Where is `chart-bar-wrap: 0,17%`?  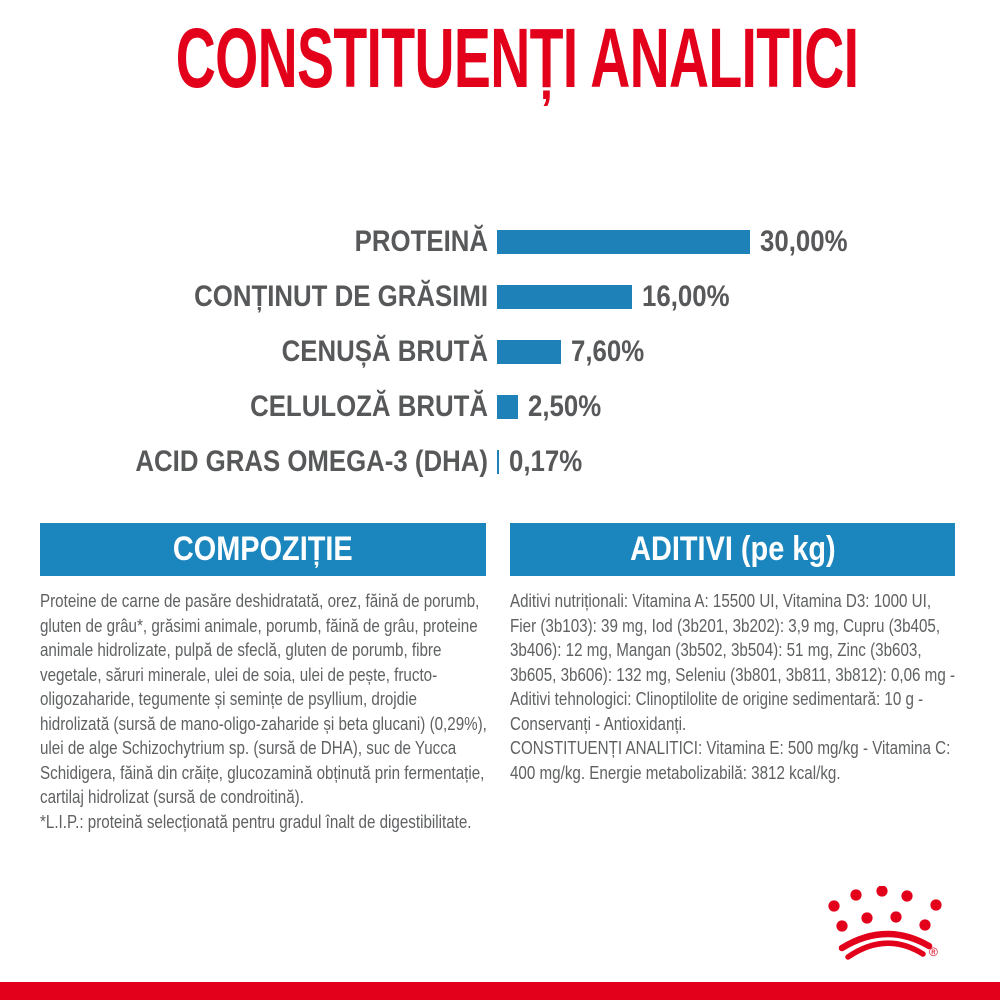 chart-bar-wrap: 0,17% is located at coordinates (545, 462).